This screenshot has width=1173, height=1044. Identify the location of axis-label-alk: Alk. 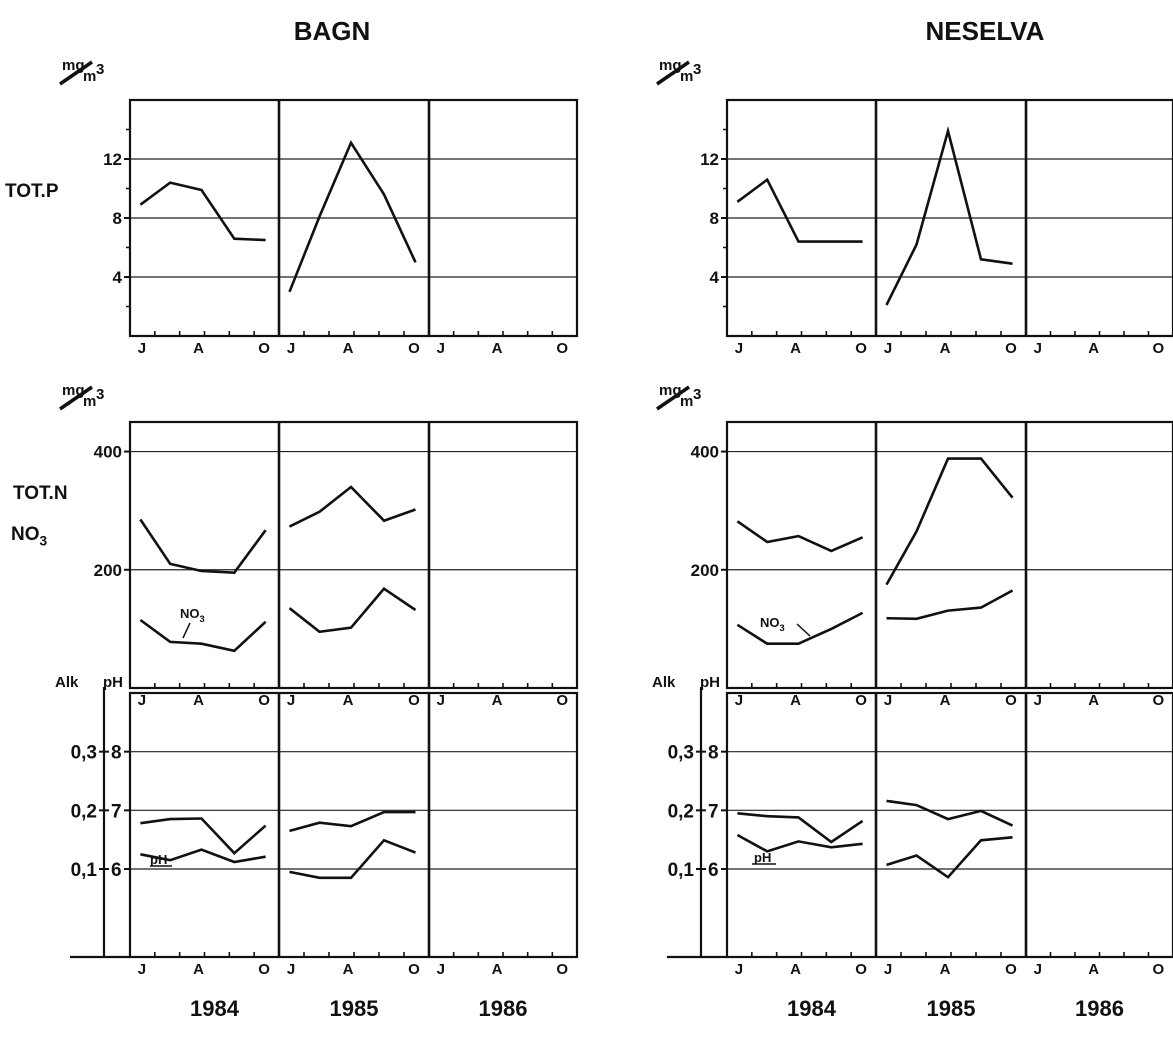
(664, 682).